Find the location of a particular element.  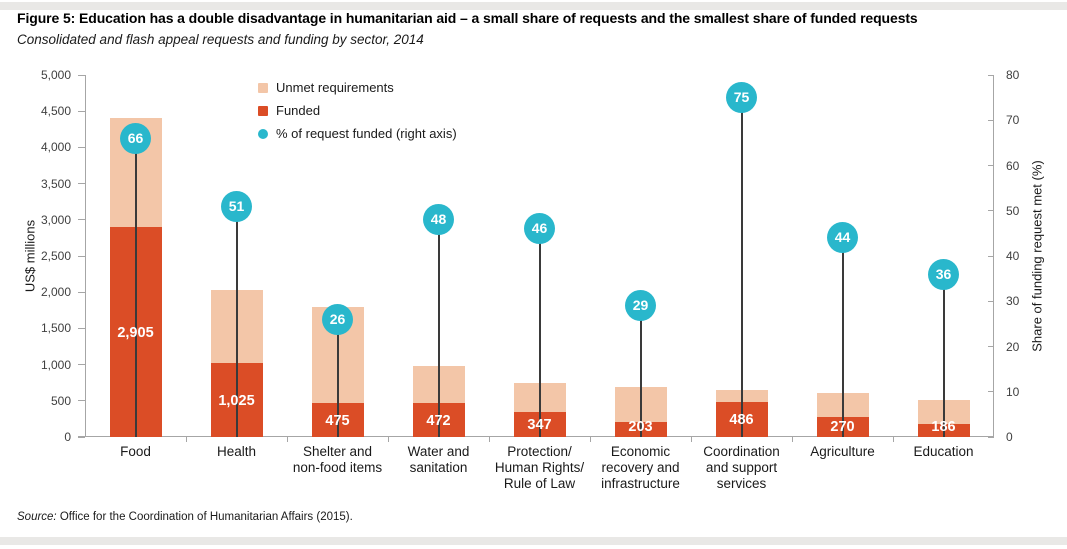

y-axis-left-ticklabel: 3,500 is located at coordinates (55, 183).